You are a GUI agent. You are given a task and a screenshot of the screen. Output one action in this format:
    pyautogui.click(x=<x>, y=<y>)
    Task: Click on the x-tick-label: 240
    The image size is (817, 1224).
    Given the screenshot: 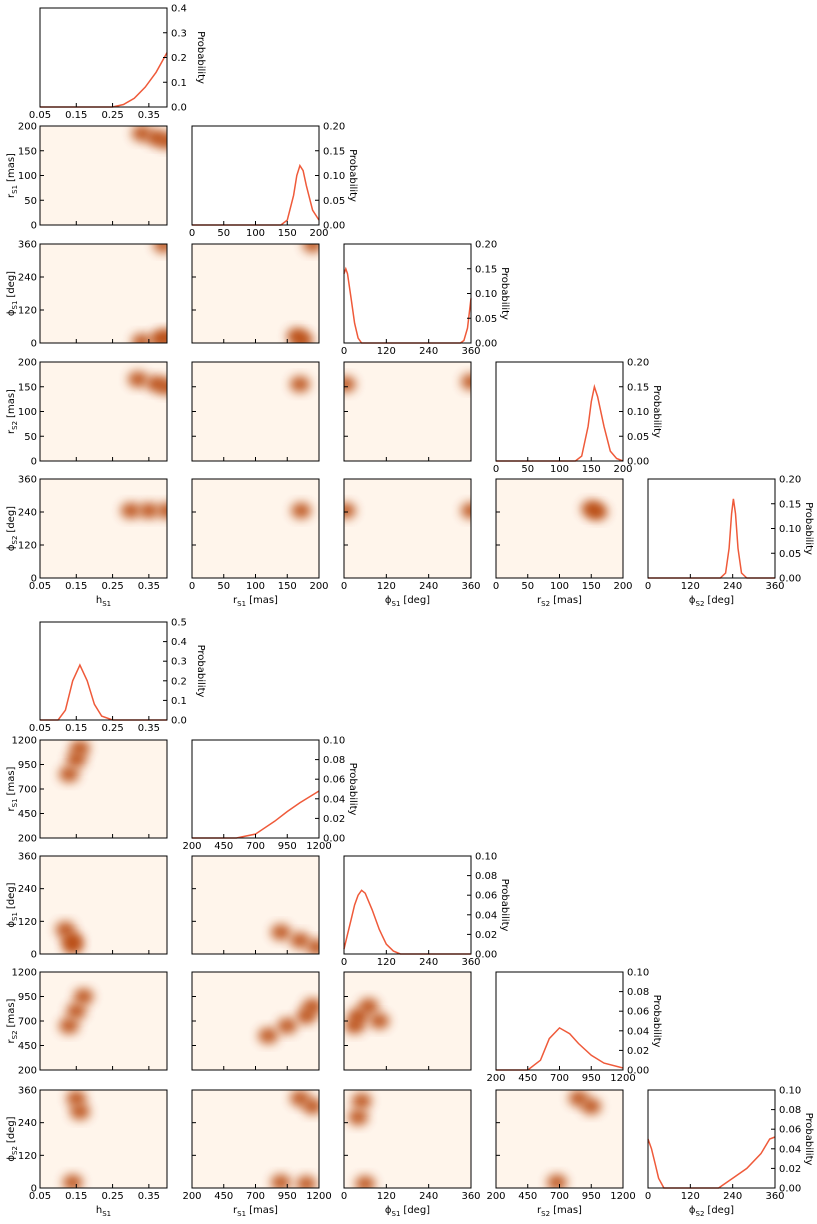 What is the action you would take?
    pyautogui.click(x=732, y=586)
    